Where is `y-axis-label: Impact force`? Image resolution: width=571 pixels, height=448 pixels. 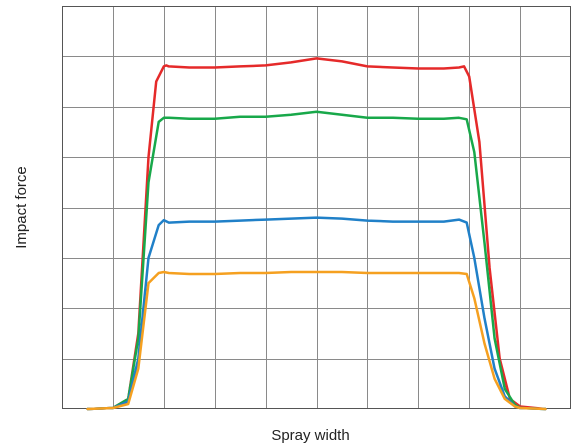
y-axis-label: Impact force is located at coordinates (21, 207).